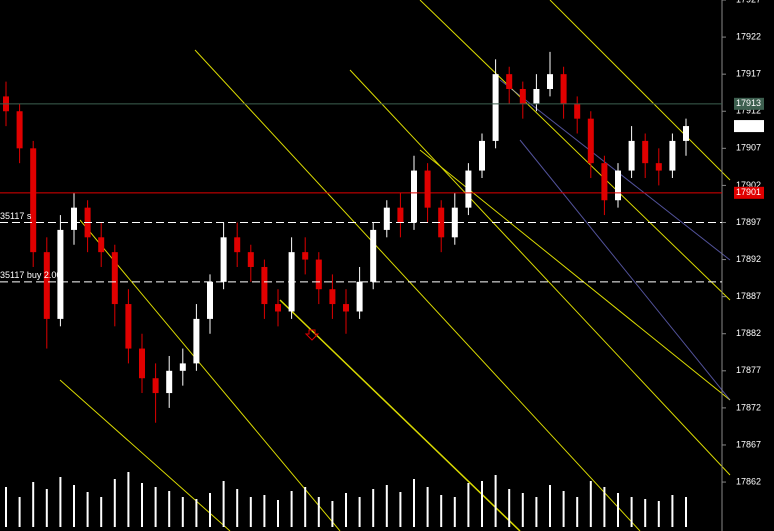 This screenshot has width=774, height=531. Describe the element at coordinates (748, 333) in the screenshot. I see `y-tick-label: 17882` at that location.